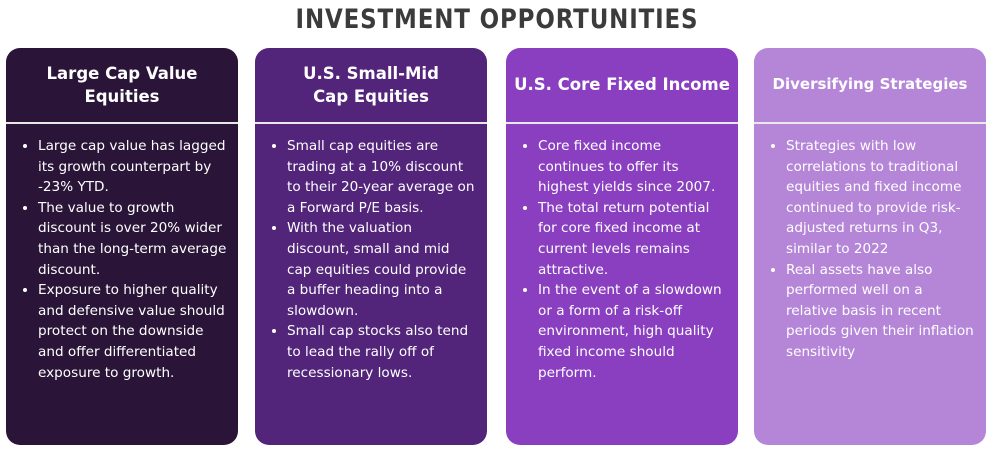  Describe the element at coordinates (122, 84) in the screenshot. I see `card-heading: Large Cap Value Equities` at that location.